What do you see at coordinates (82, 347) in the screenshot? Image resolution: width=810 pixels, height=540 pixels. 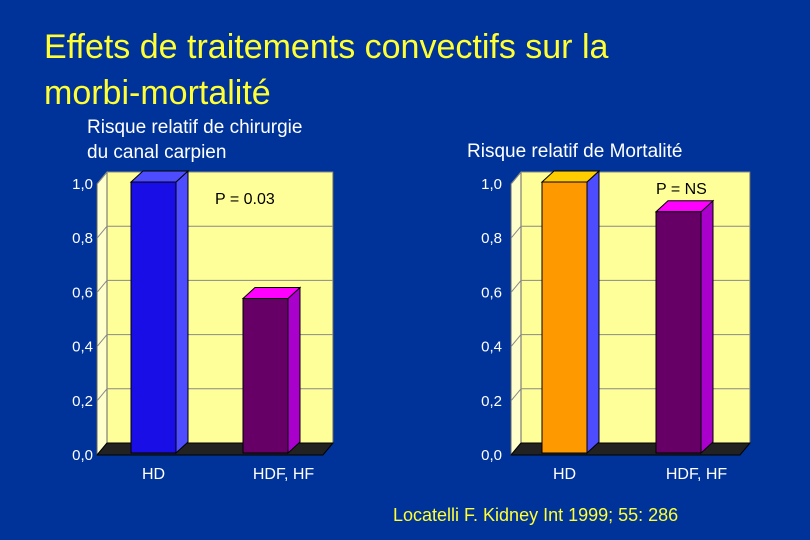 I see `chart-1-y-tick-label: 0,4` at bounding box center [82, 347].